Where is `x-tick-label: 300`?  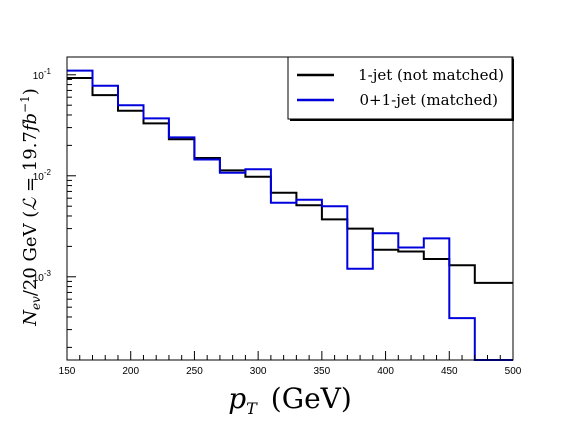 x-tick-label: 300 is located at coordinates (258, 371).